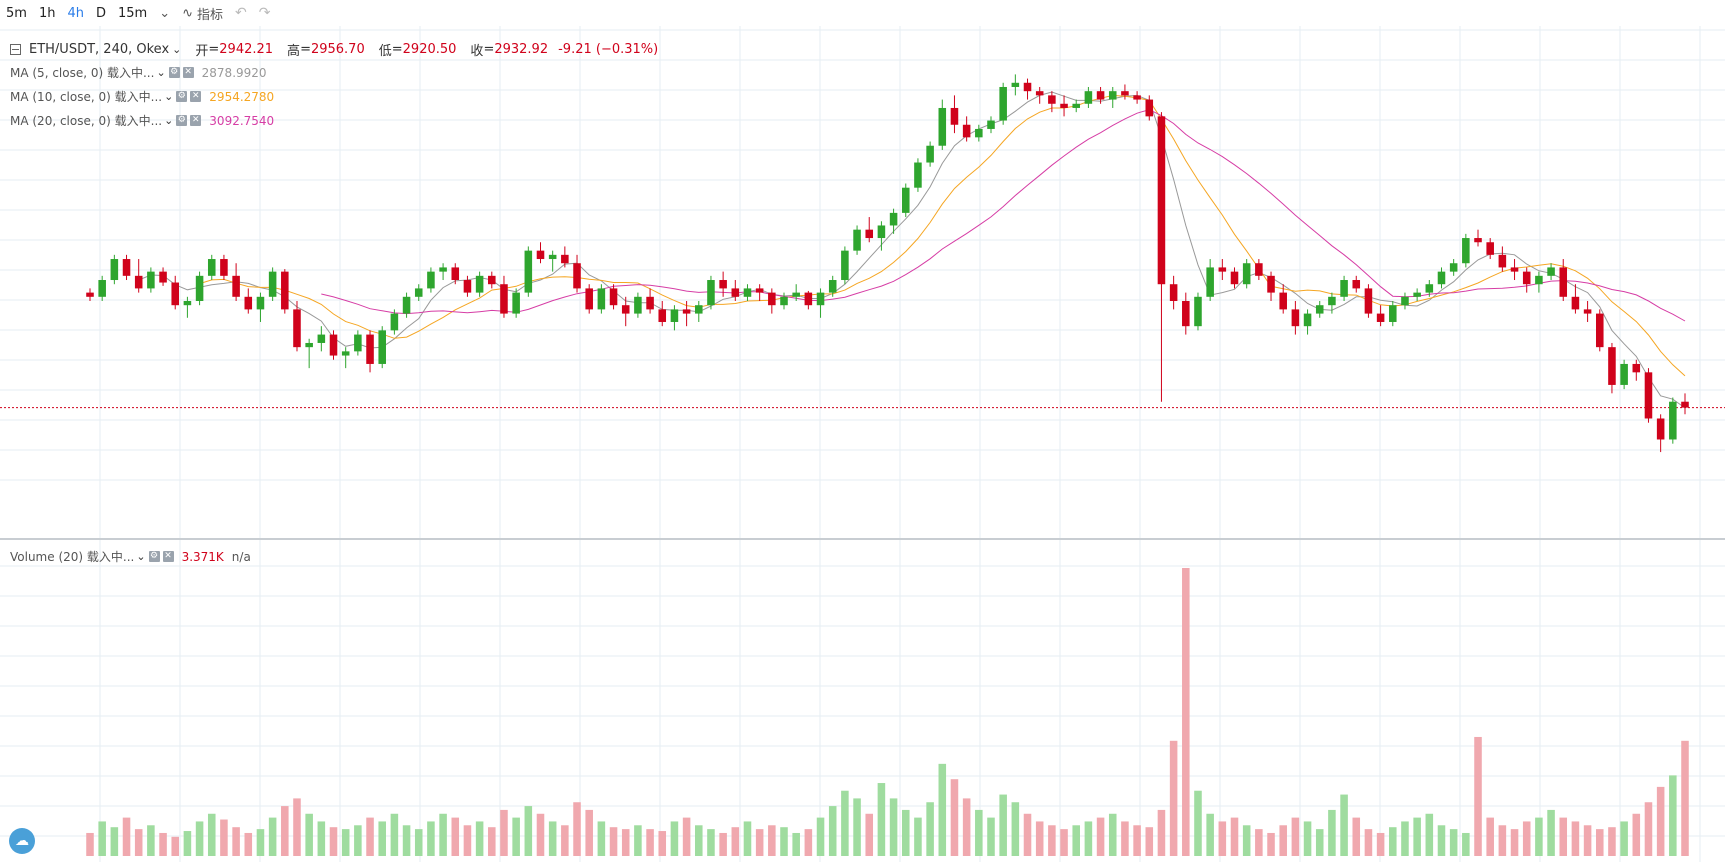 Image resolution: width=1725 pixels, height=862 pixels. What do you see at coordinates (246, 49) in the screenshot?
I see `open-value: 2942.21` at bounding box center [246, 49].